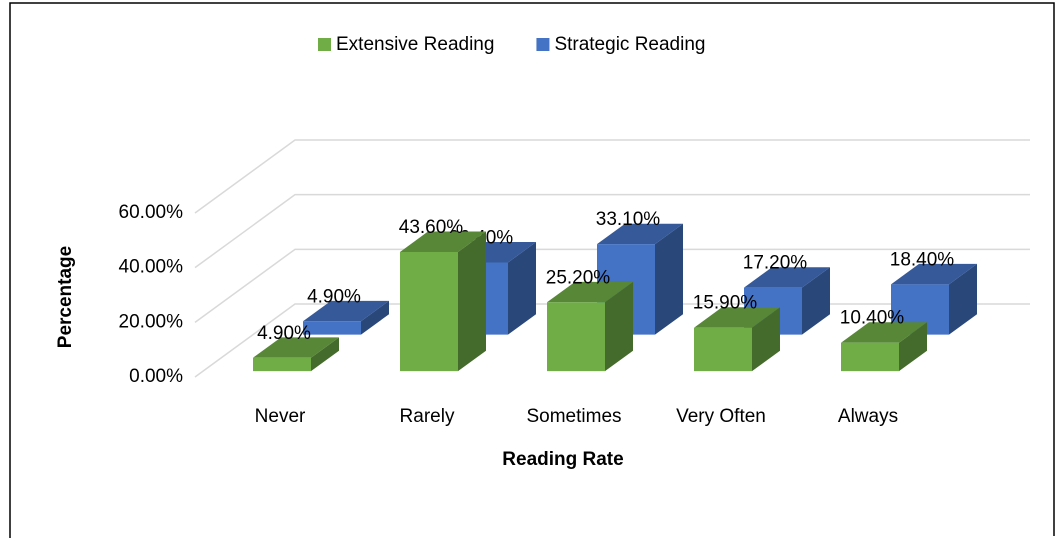 The image size is (1059, 543). I want to click on y-tick-label: 20.00%, so click(151, 321).